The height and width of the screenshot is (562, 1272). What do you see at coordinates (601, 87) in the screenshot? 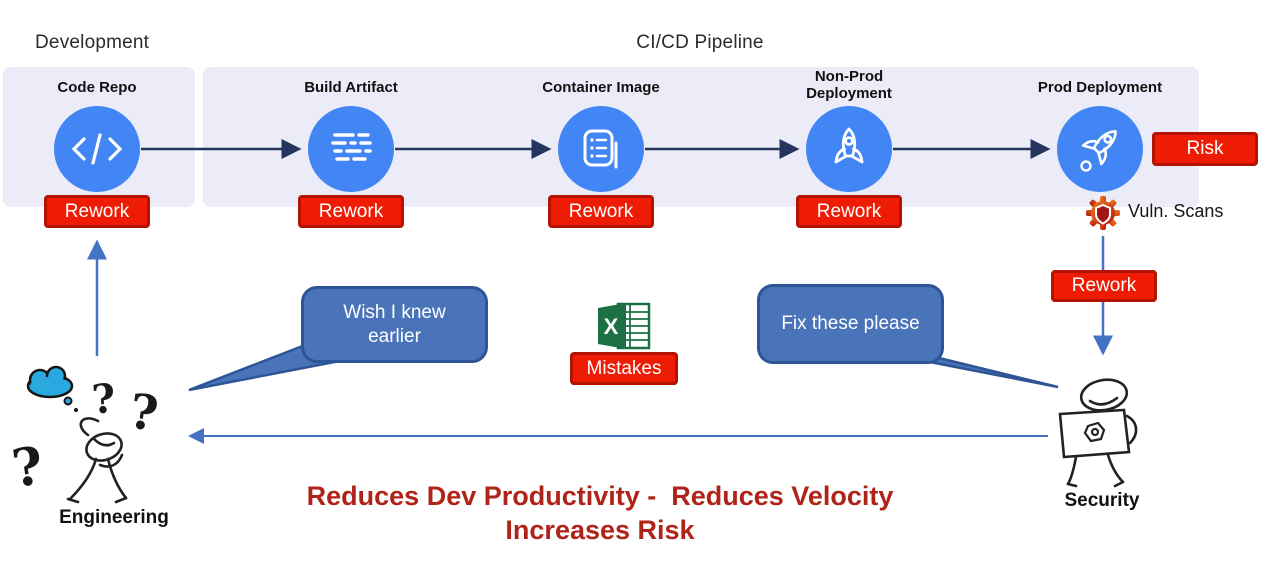
I see `stage-label-container-image: Container Image` at bounding box center [601, 87].